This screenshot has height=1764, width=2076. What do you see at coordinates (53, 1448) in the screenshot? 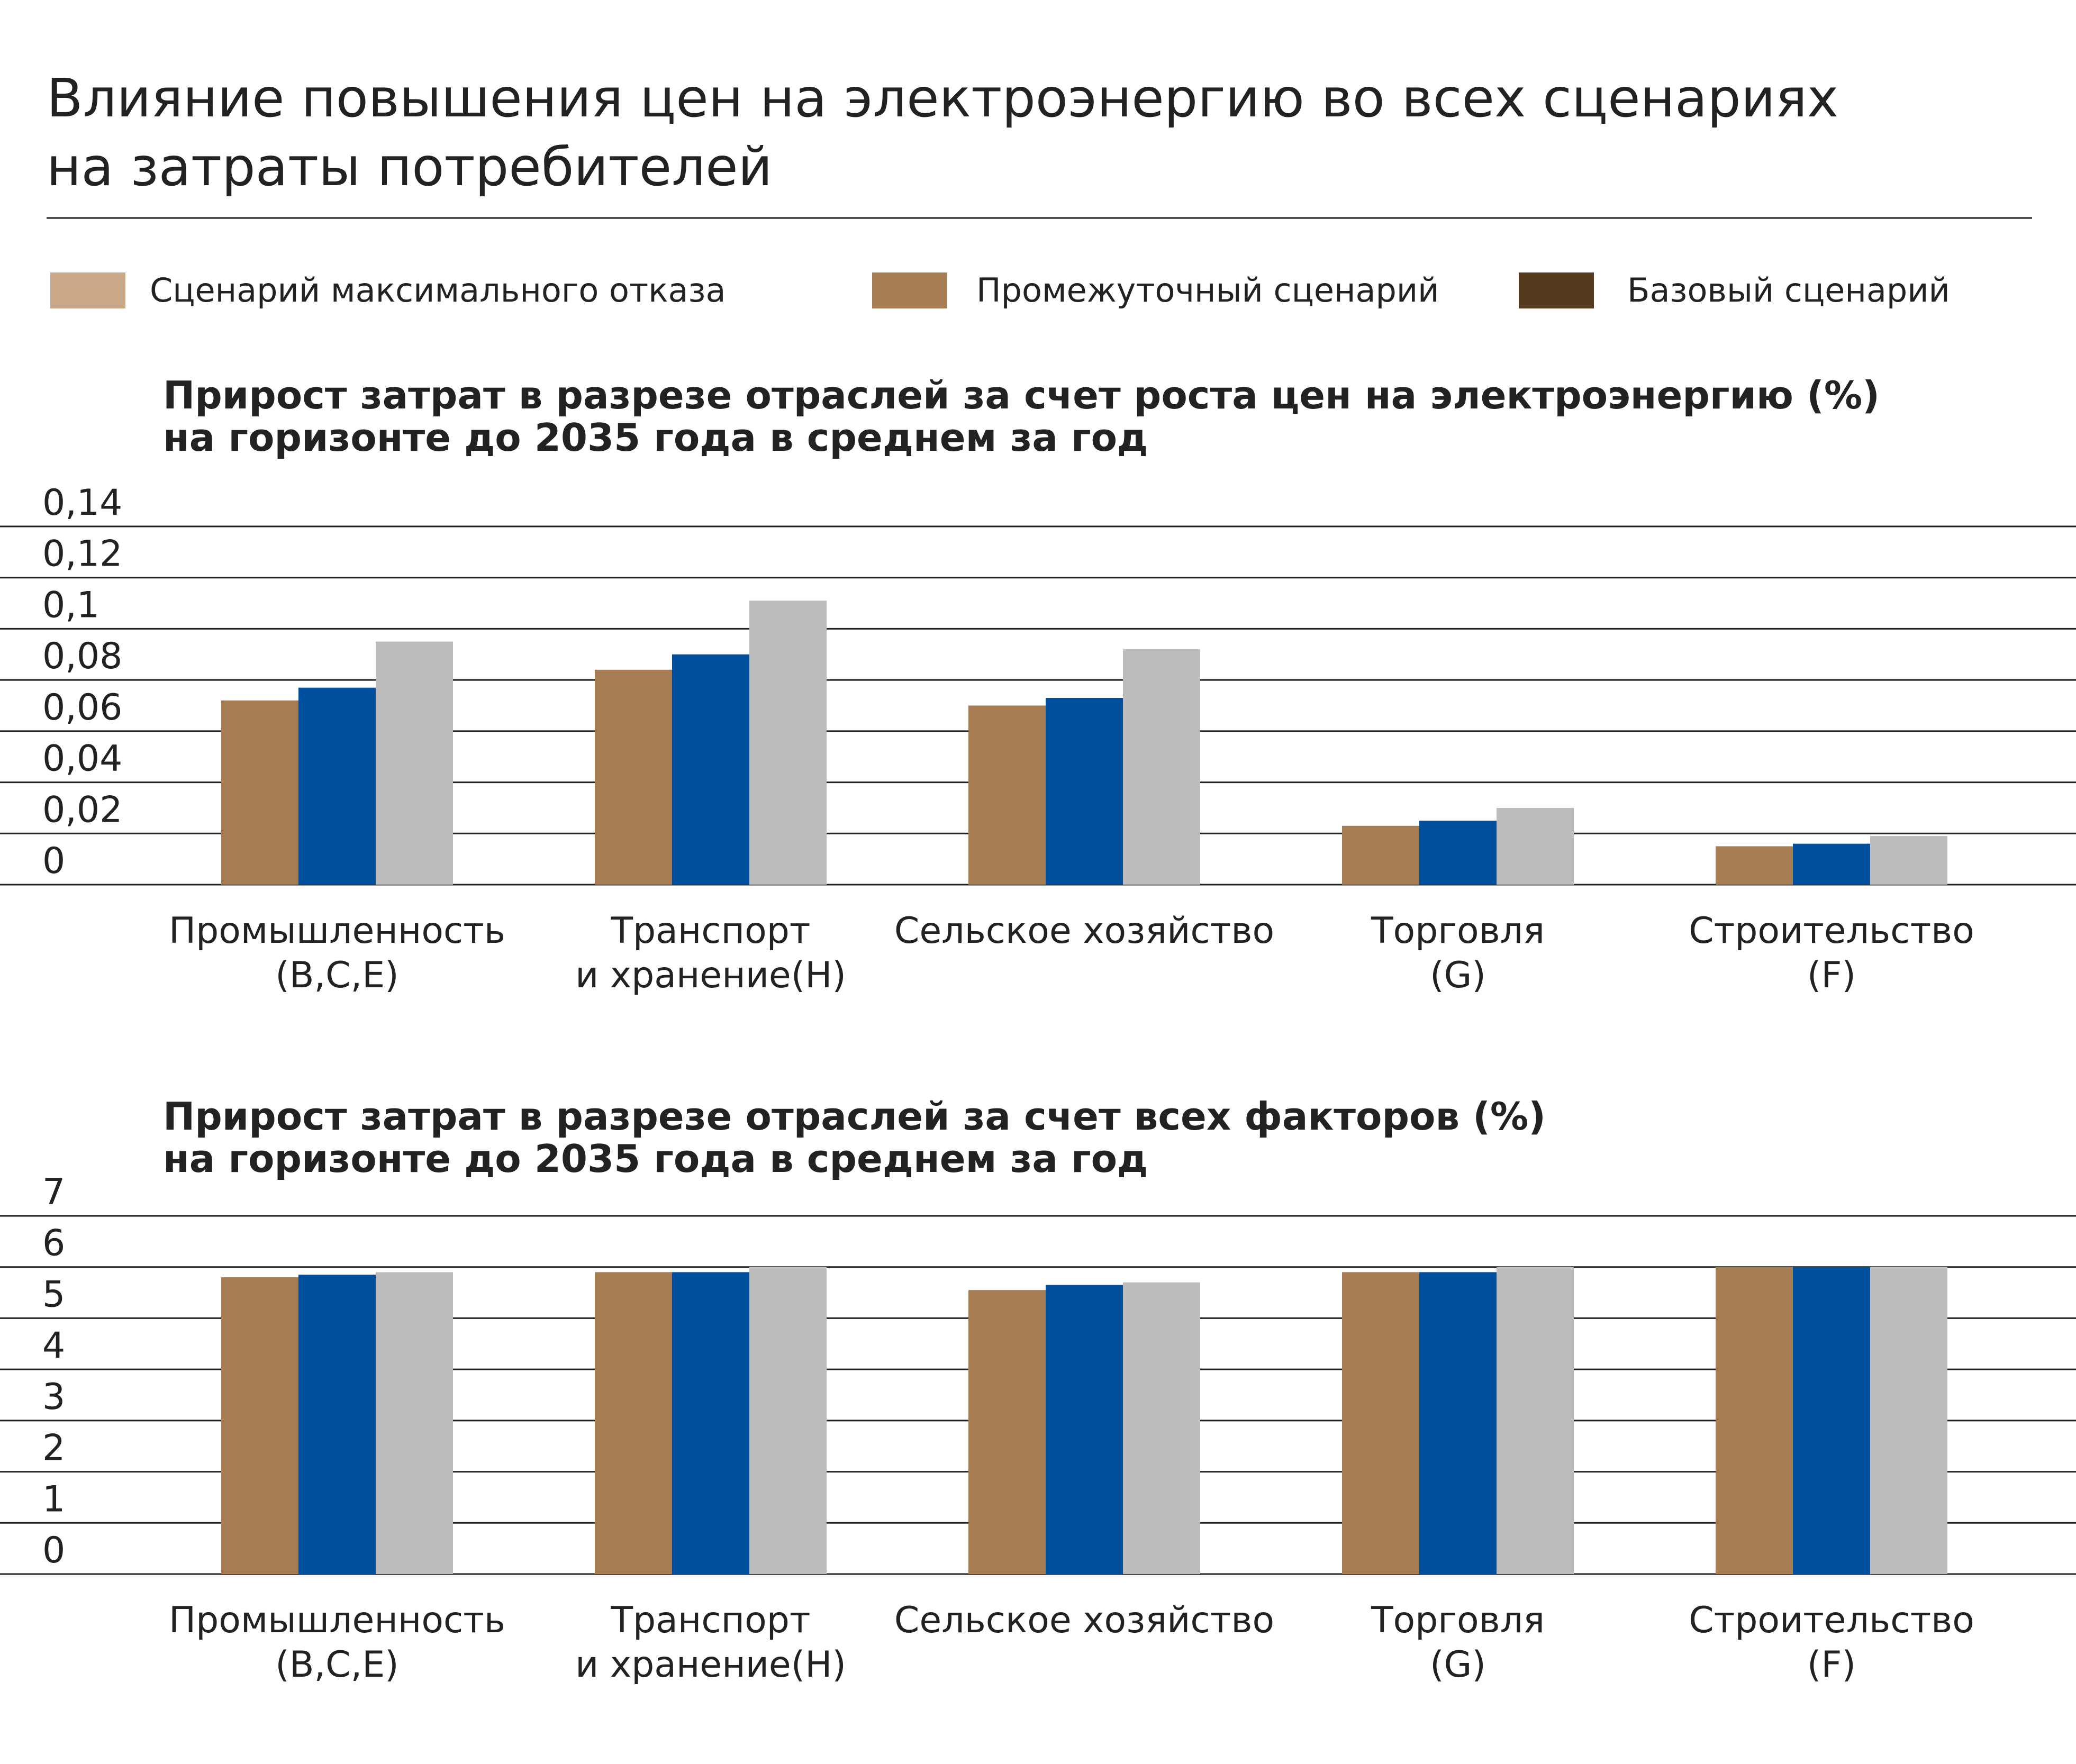
I see `y-tick-label: 2` at bounding box center [53, 1448].